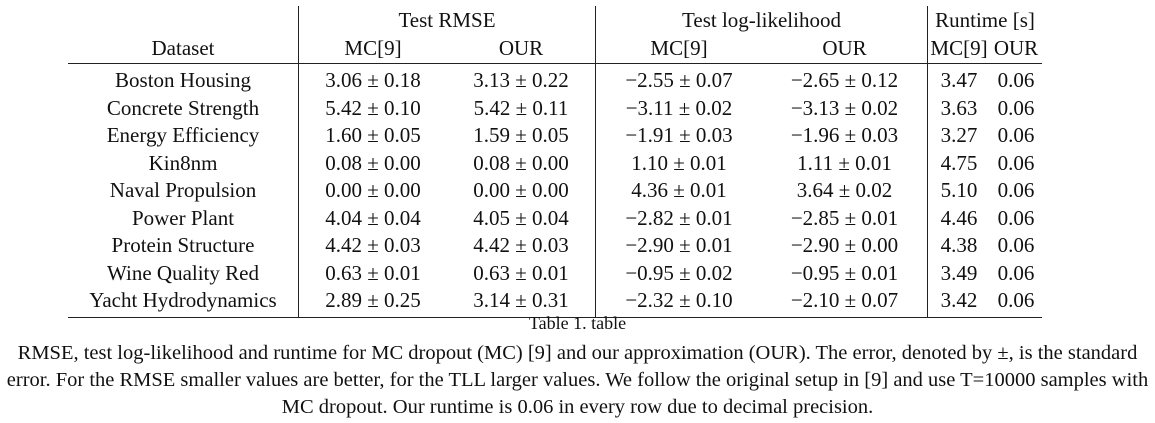 The image size is (1155, 423). I want to click on dataset-cell: Power Plant, so click(183, 217).